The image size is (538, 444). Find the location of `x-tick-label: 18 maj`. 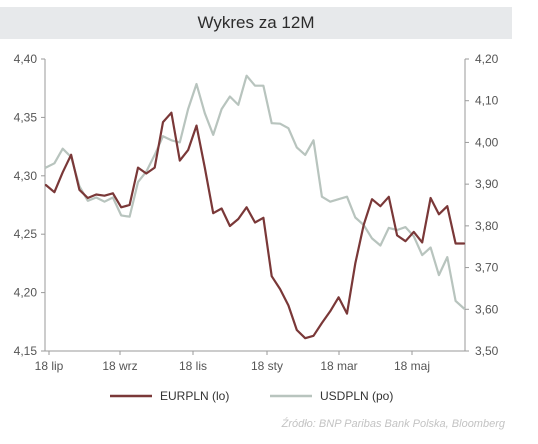

x-tick-label: 18 maj is located at coordinates (412, 366).